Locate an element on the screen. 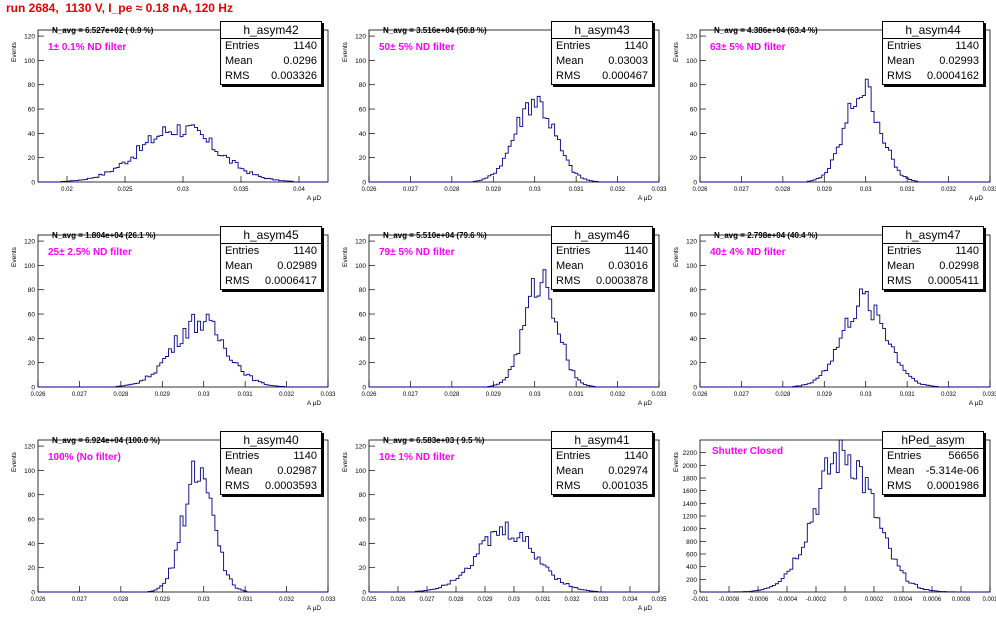 The height and width of the screenshot is (635, 996). mean-value: 0.03016 is located at coordinates (628, 266).